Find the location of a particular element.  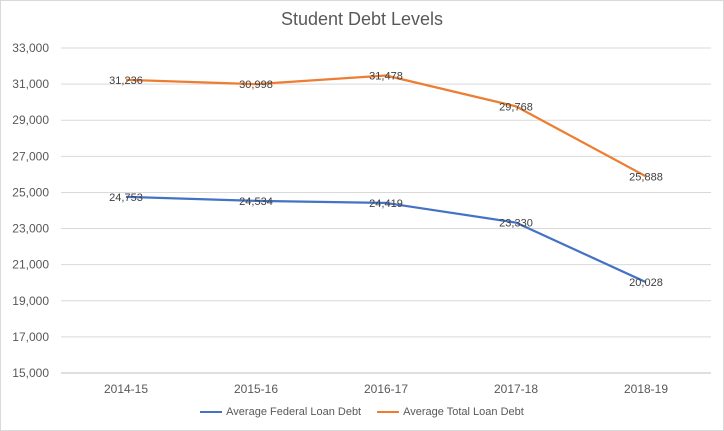

legend-label-federal: Average Federal Loan Debt is located at coordinates (294, 412).